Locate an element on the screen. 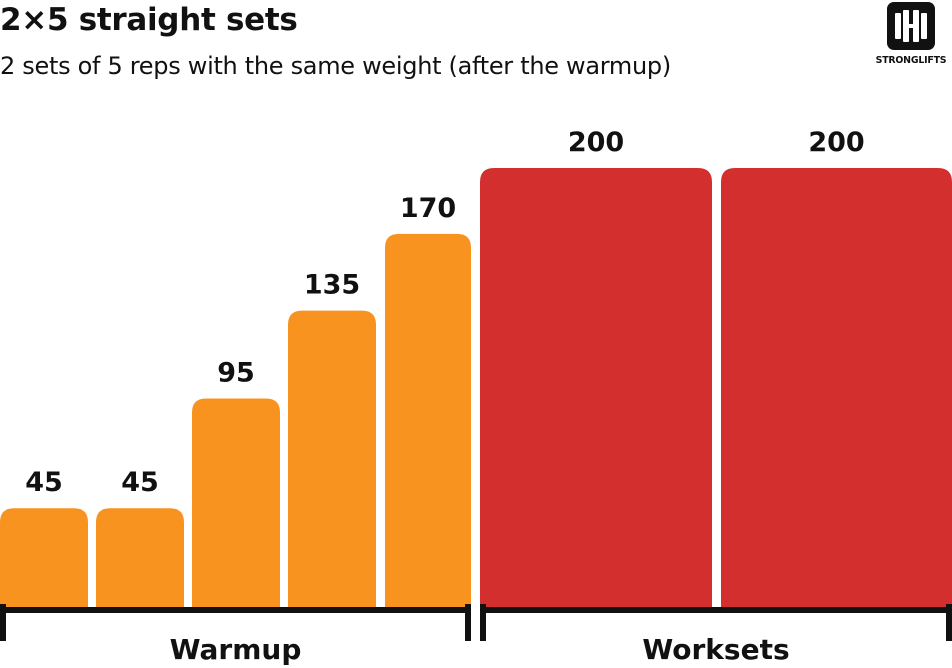 The image size is (952, 668). bar-value-label-1: 45 is located at coordinates (44, 482).